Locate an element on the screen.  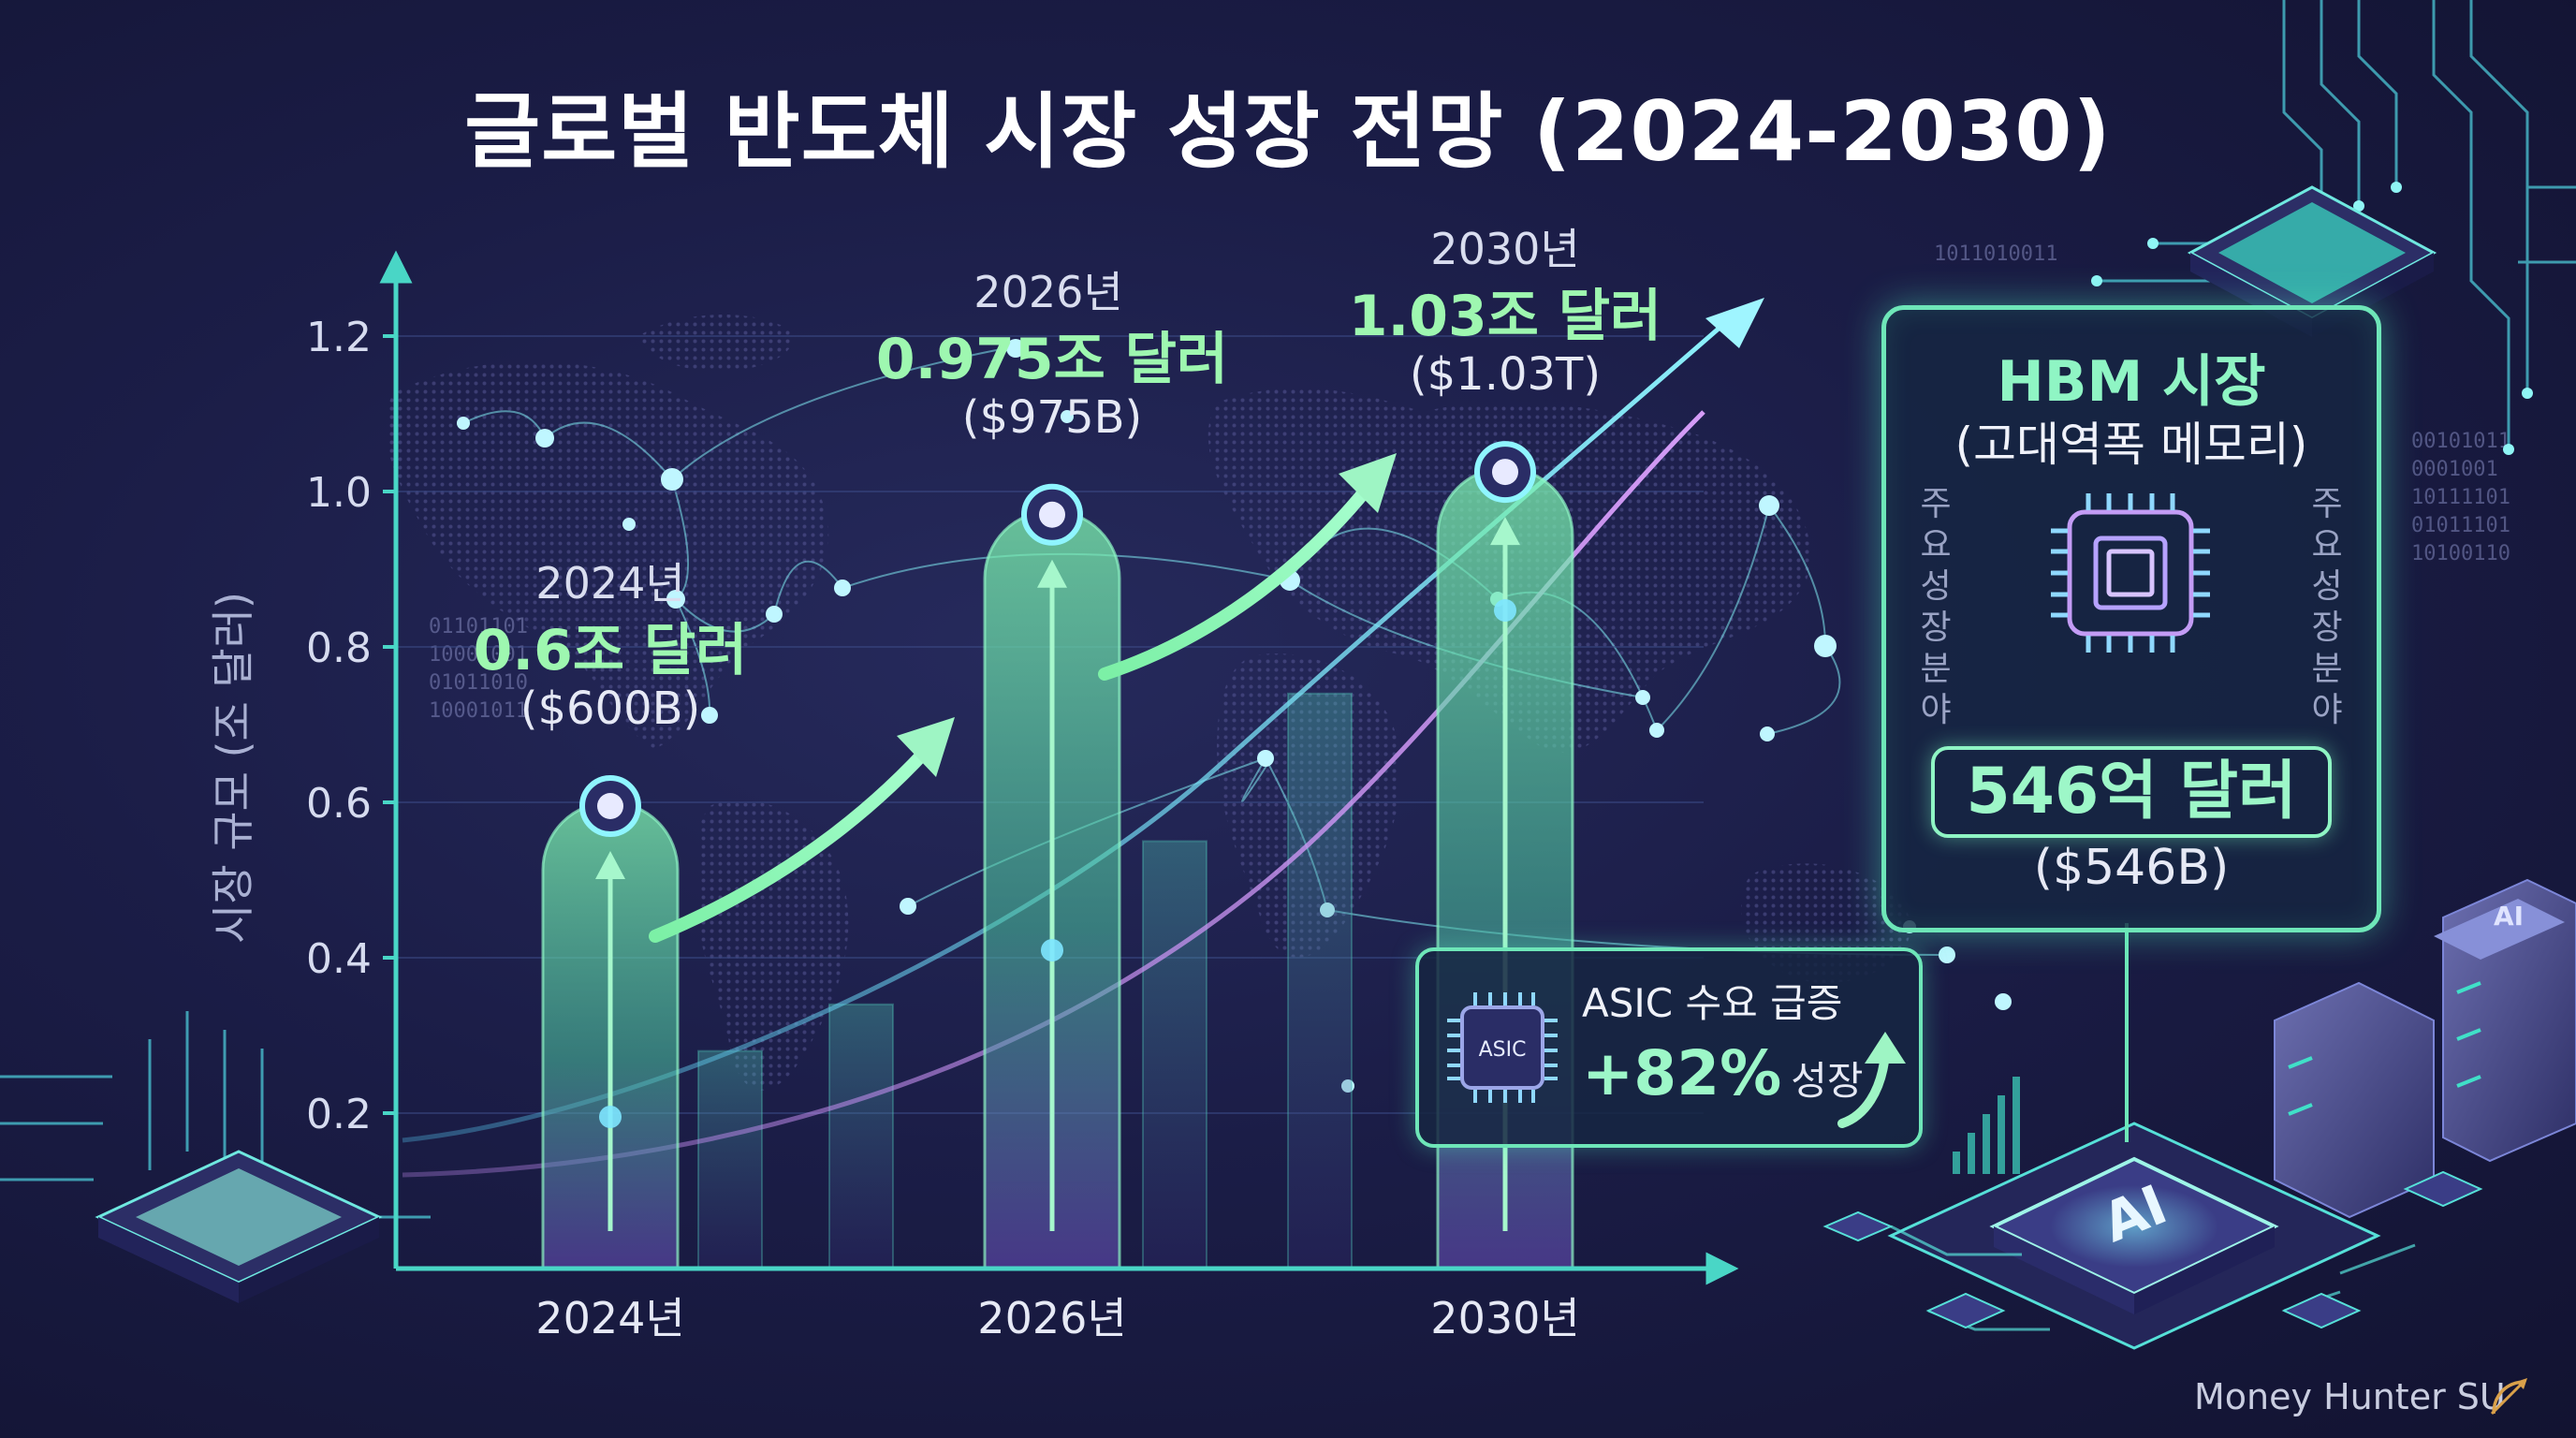
page-title: 글로벌 반도체 시장 성장 전망 (2024-2030) is located at coordinates (1288, 131).